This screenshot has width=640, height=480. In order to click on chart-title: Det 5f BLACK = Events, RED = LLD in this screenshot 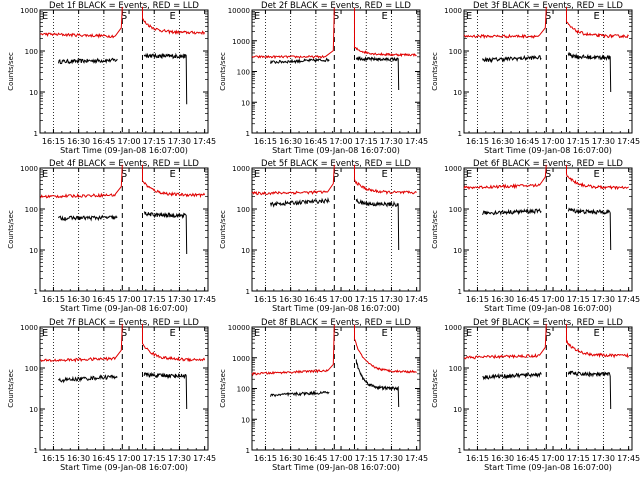, I will do `click(336, 164)`.